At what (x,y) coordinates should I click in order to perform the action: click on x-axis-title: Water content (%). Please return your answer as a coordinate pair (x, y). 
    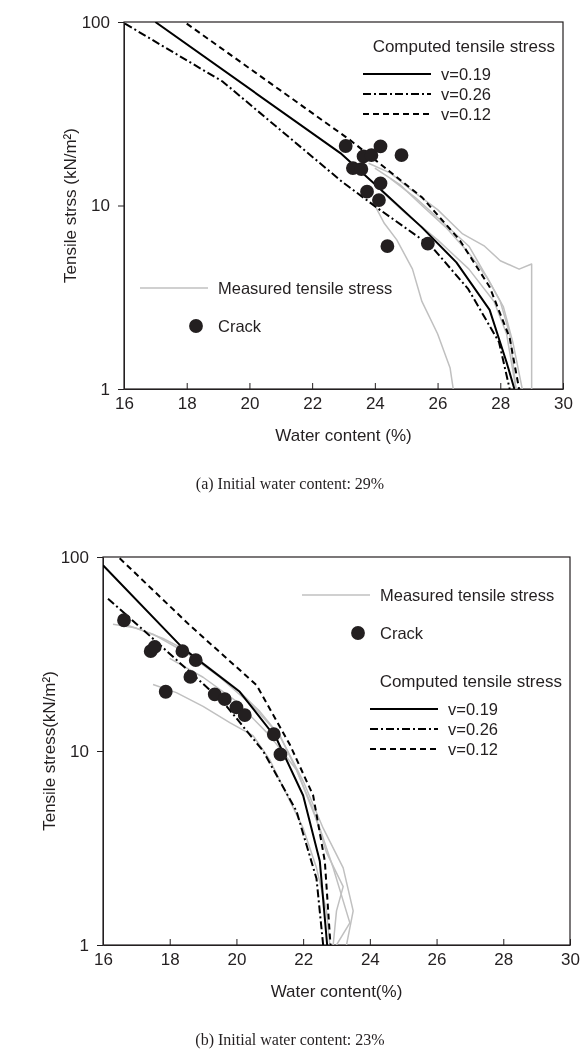
    Looking at the image, I should click on (343, 435).